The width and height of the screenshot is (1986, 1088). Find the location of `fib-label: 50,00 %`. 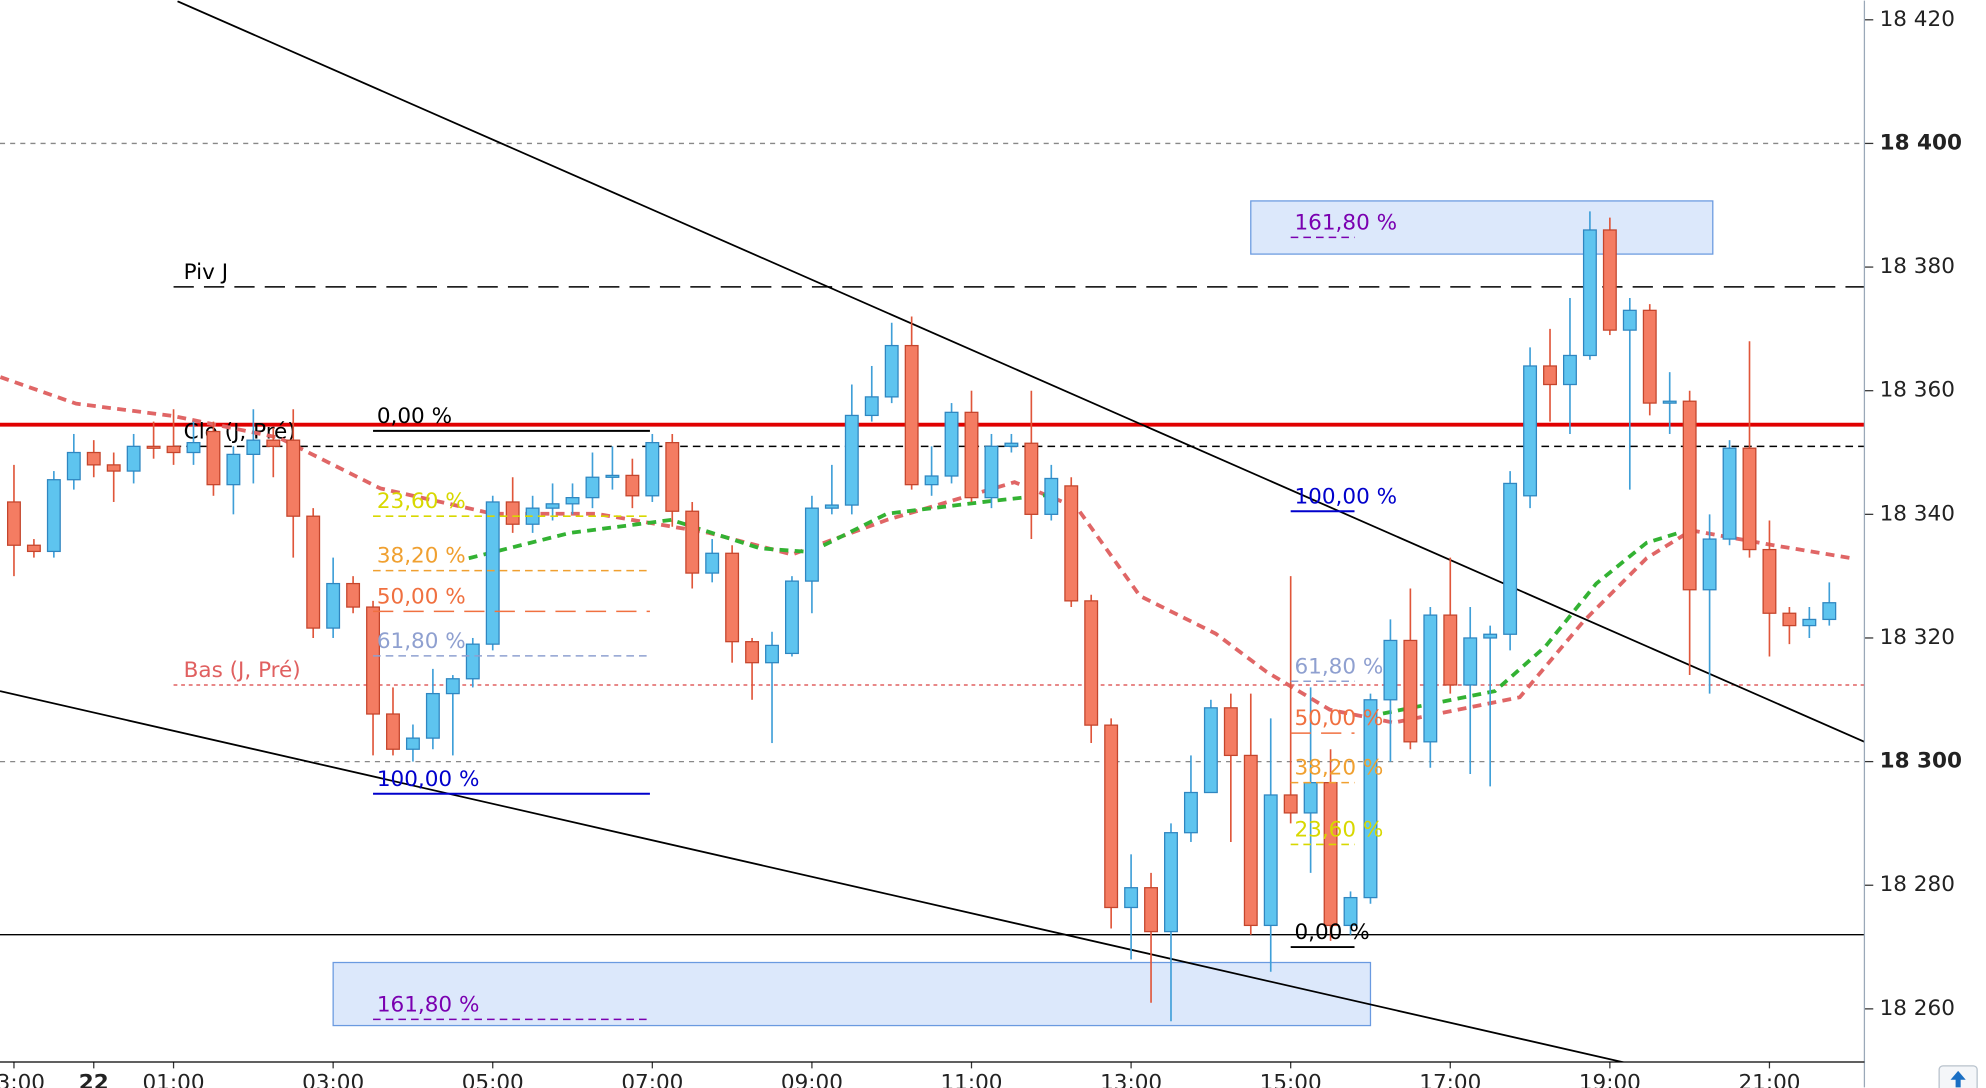

fib-label: 50,00 % is located at coordinates (421, 596).